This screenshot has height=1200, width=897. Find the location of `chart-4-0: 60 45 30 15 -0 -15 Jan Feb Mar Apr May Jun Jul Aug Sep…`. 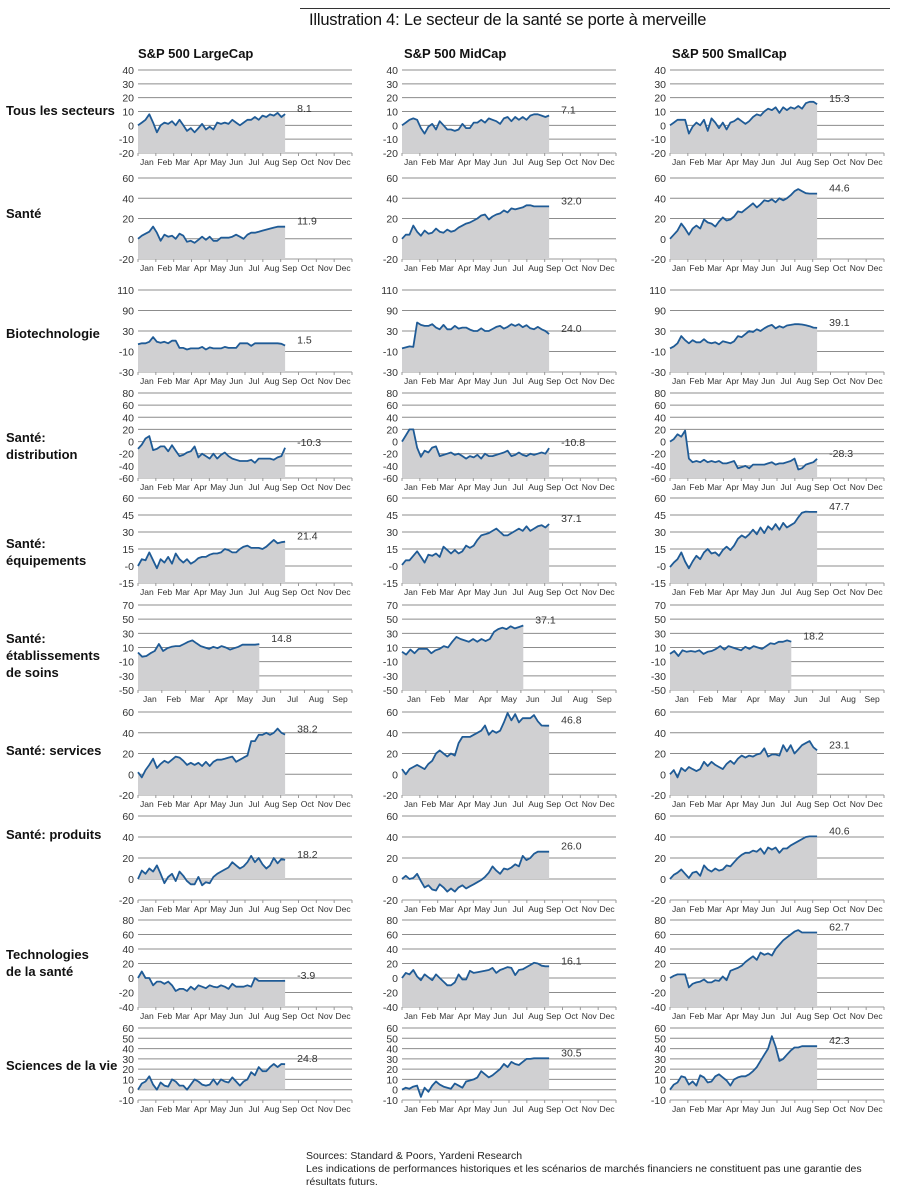

chart-4-0: 60 45 30 15 -0 -15 Jan Feb Mar Apr May Jun Jul Aug Sep… is located at coordinates (236, 545).